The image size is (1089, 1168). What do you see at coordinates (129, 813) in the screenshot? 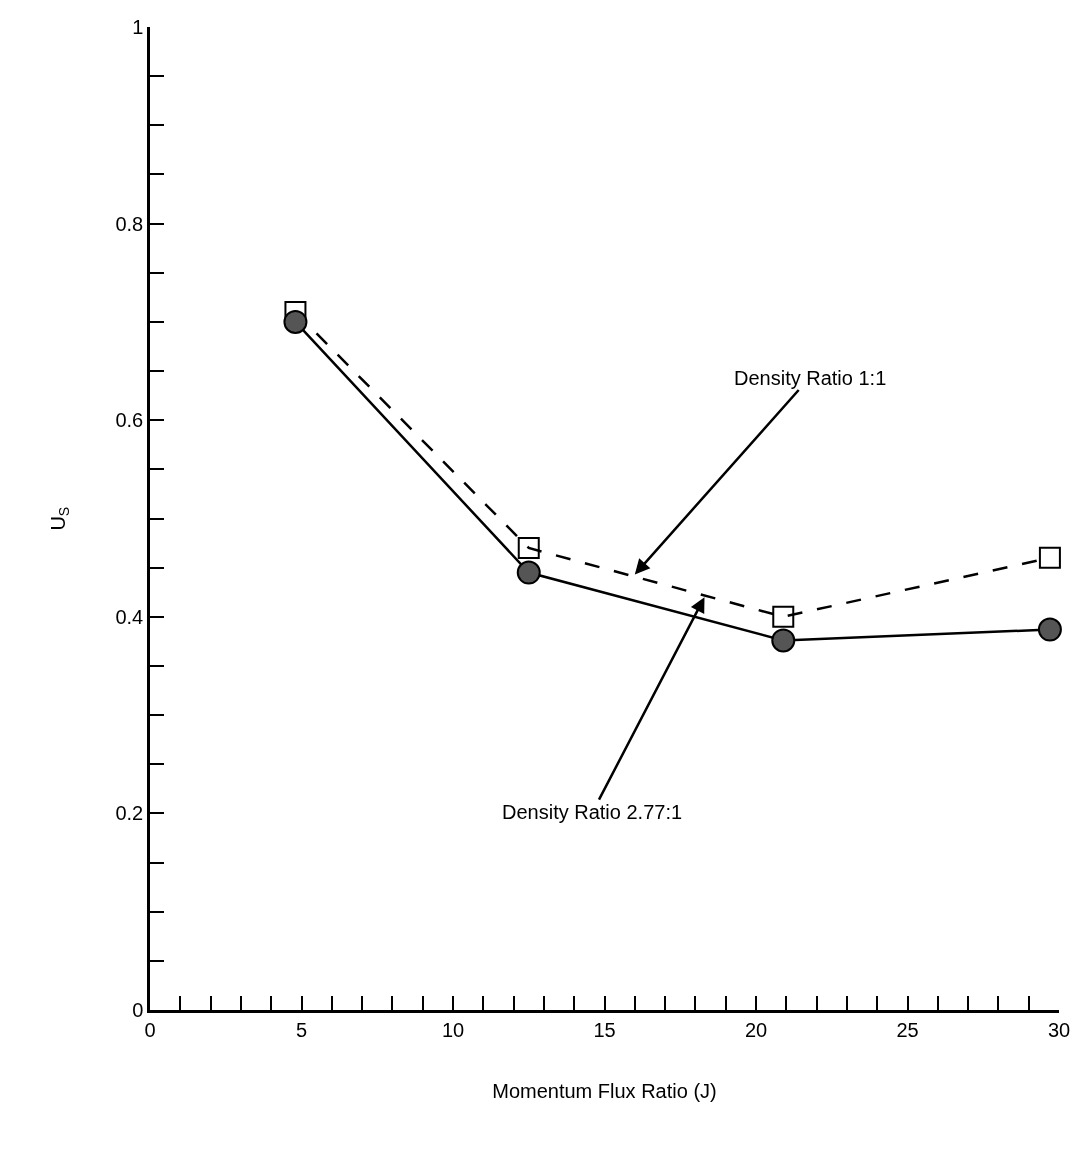
I see `y-tick-label: 0.2` at bounding box center [129, 813].